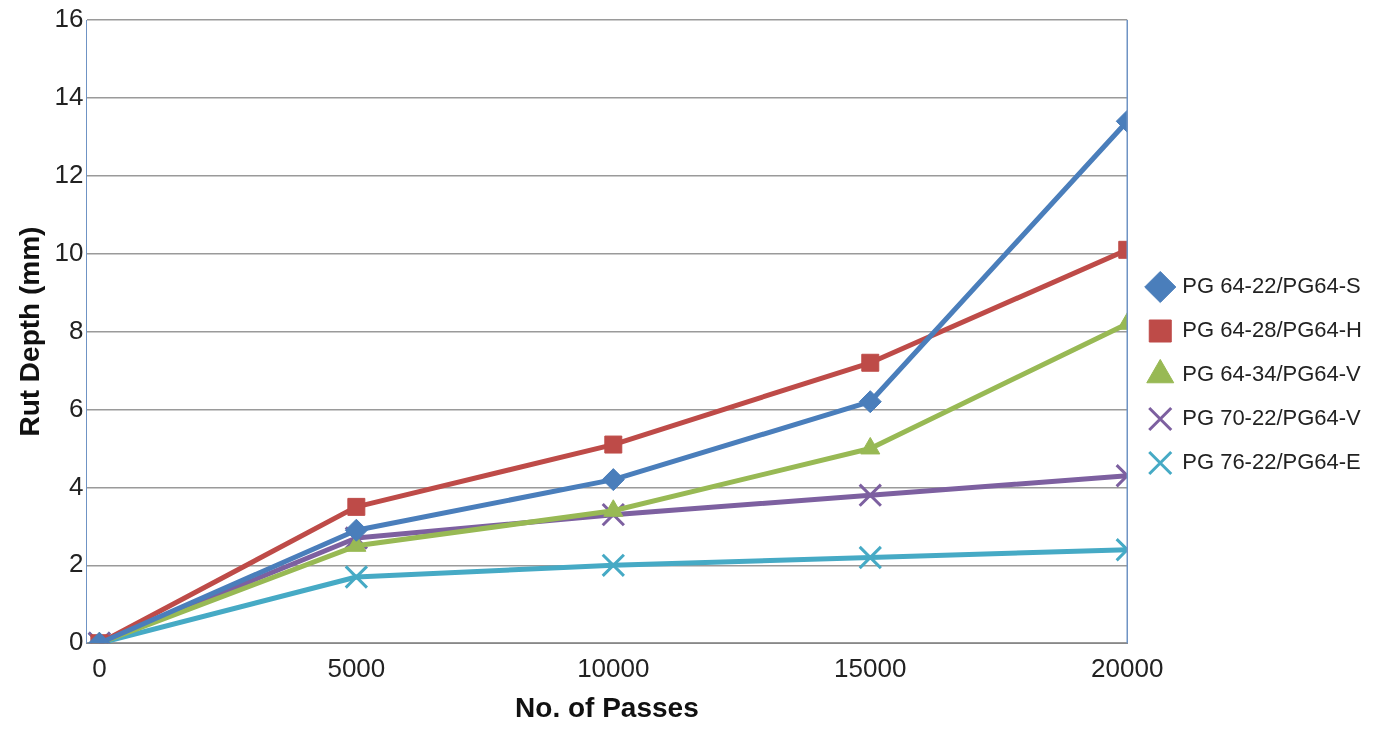 The height and width of the screenshot is (735, 1382). I want to click on y-tick-label: 0, so click(76, 641).